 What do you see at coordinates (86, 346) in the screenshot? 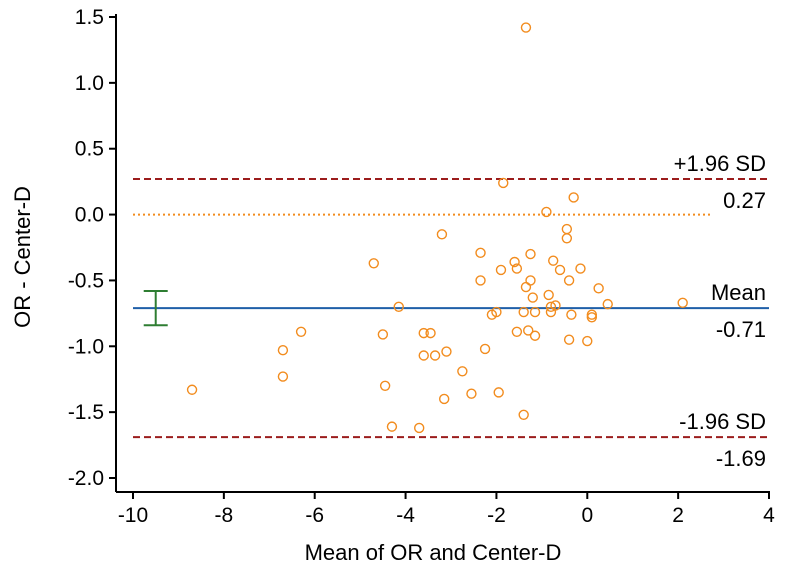
I see `y-tick-label: -1.0` at bounding box center [86, 346].